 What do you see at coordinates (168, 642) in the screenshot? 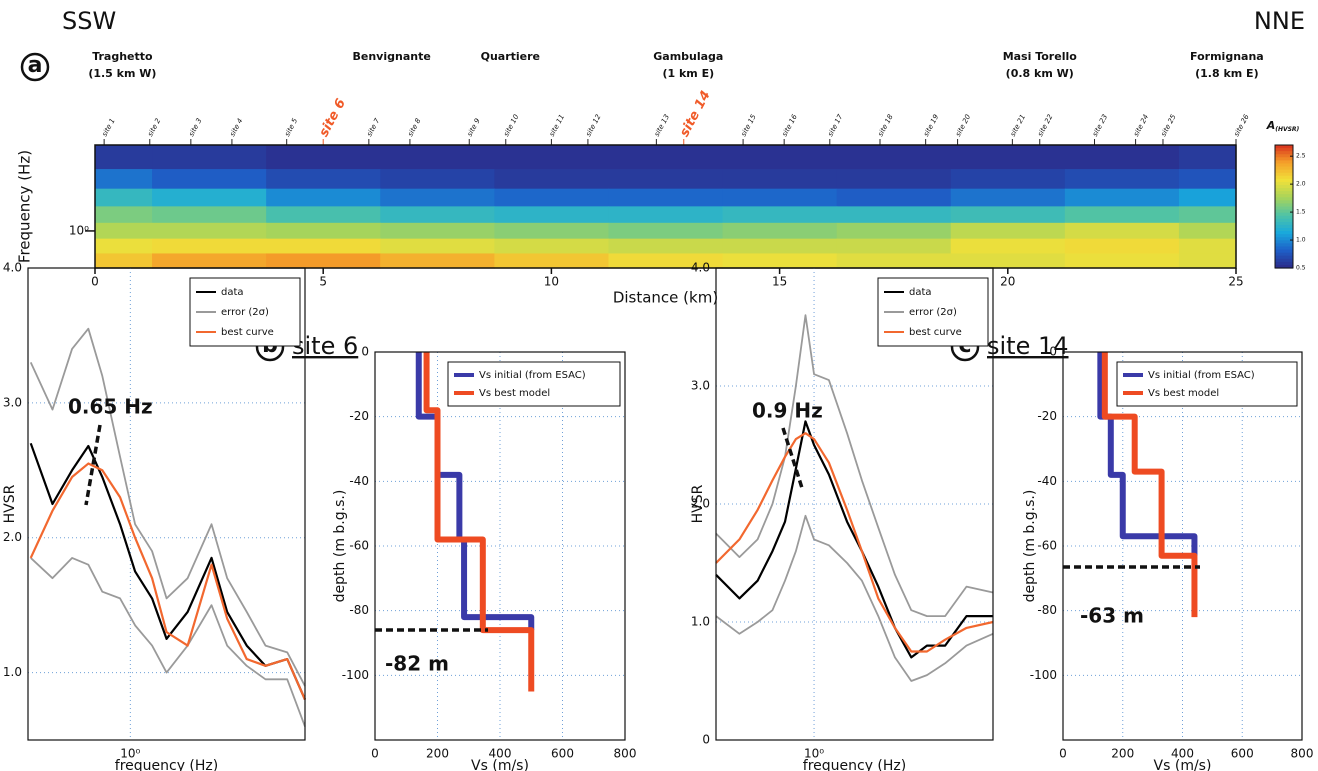
I see `error-lower-line` at bounding box center [168, 642].